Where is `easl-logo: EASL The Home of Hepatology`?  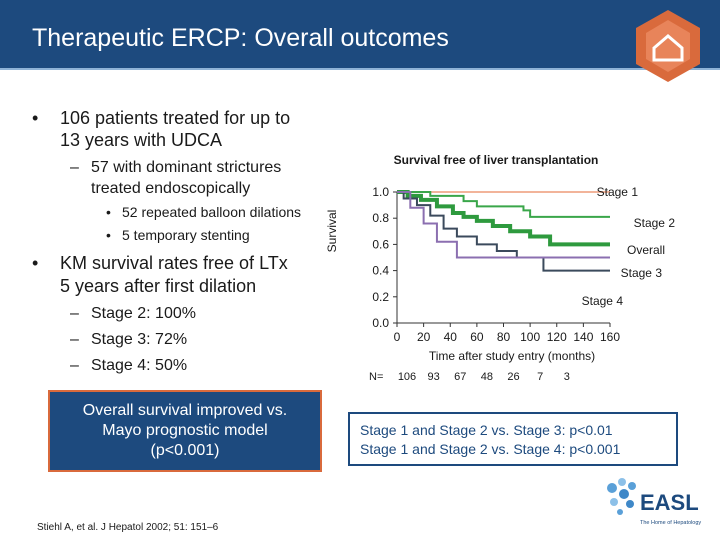
easl-logo: EASL The Home of Hepatology is located at coordinates (654, 502).